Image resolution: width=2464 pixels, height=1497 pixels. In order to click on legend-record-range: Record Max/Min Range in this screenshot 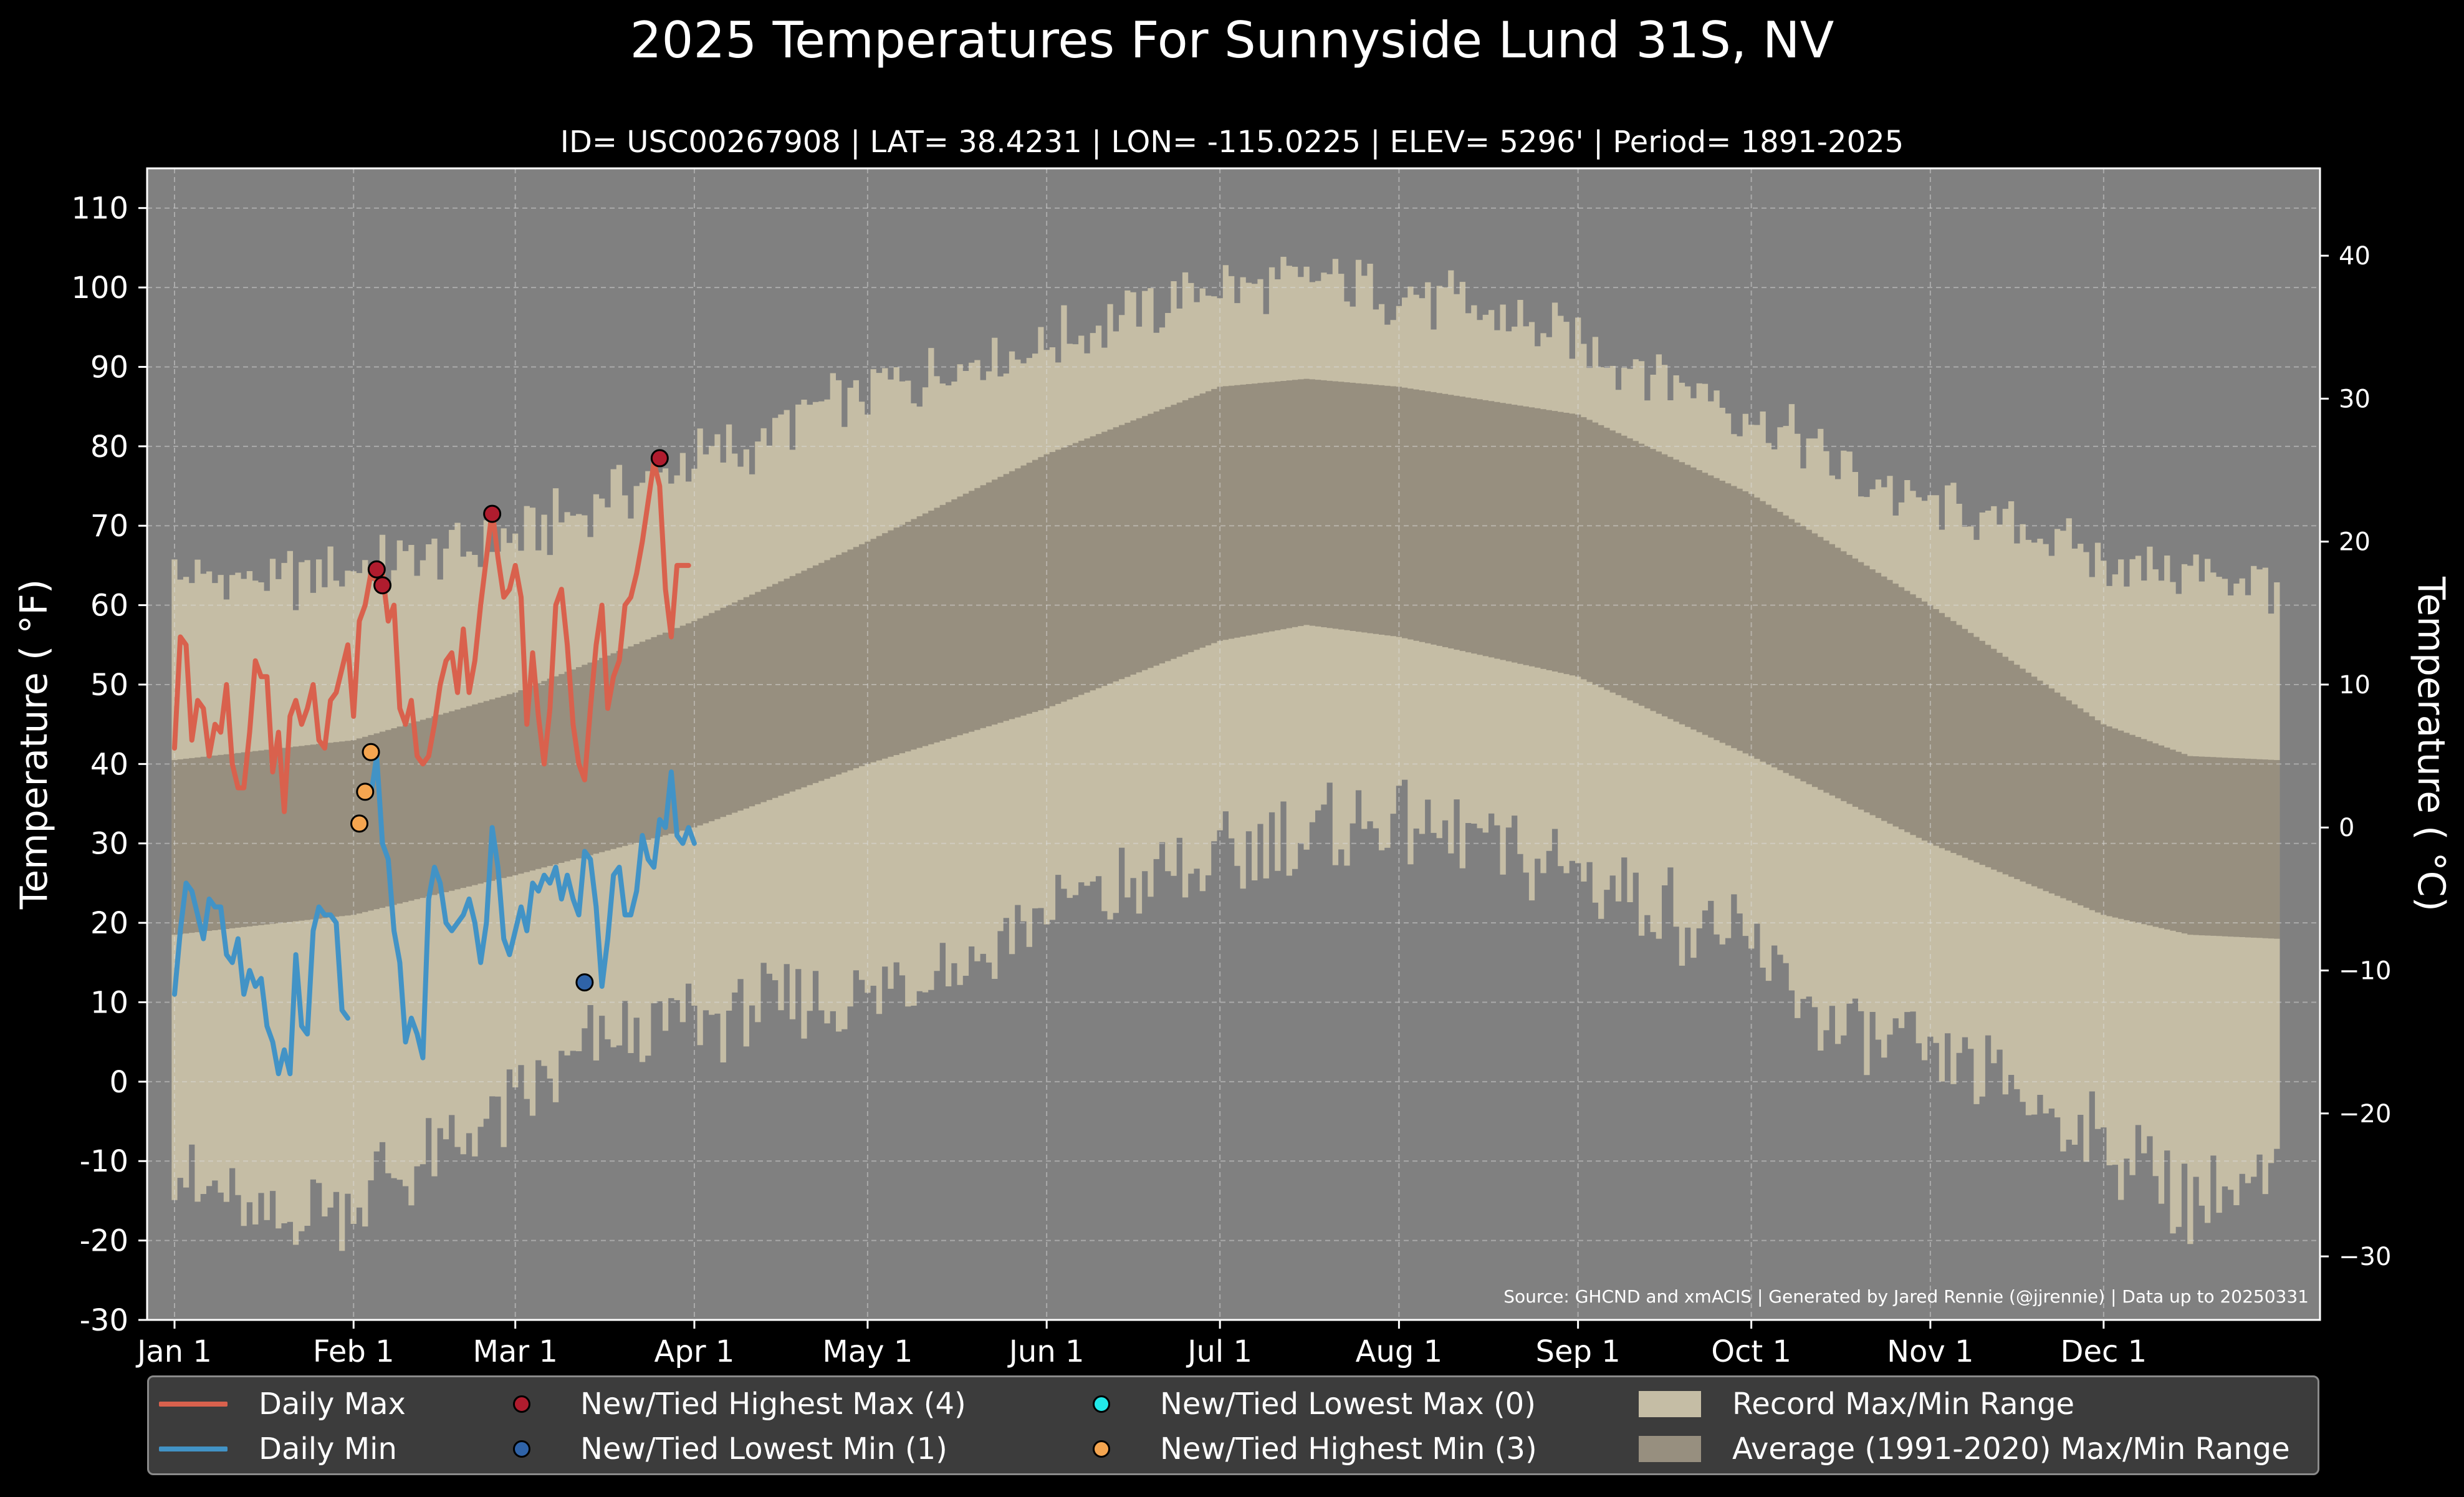, I will do `click(1857, 1404)`.